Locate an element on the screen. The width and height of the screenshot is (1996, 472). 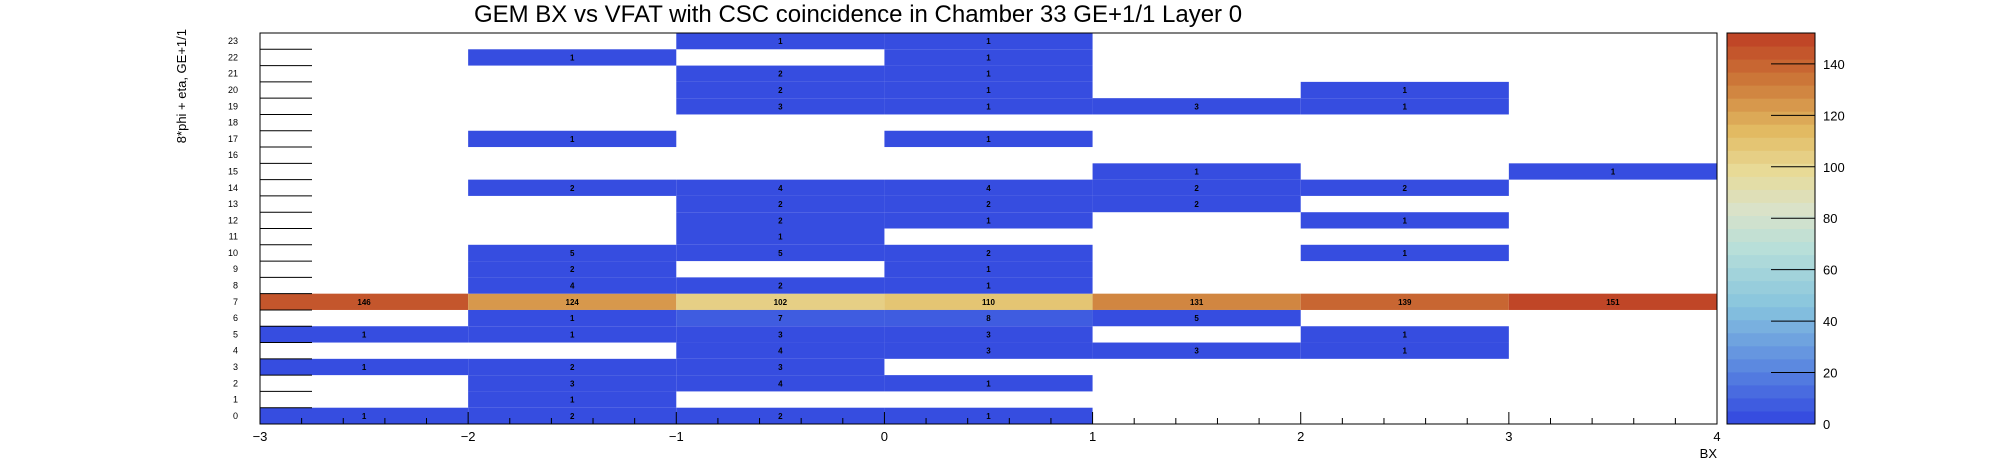
colorbar-tick-label: 60 is located at coordinates (1830, 270).